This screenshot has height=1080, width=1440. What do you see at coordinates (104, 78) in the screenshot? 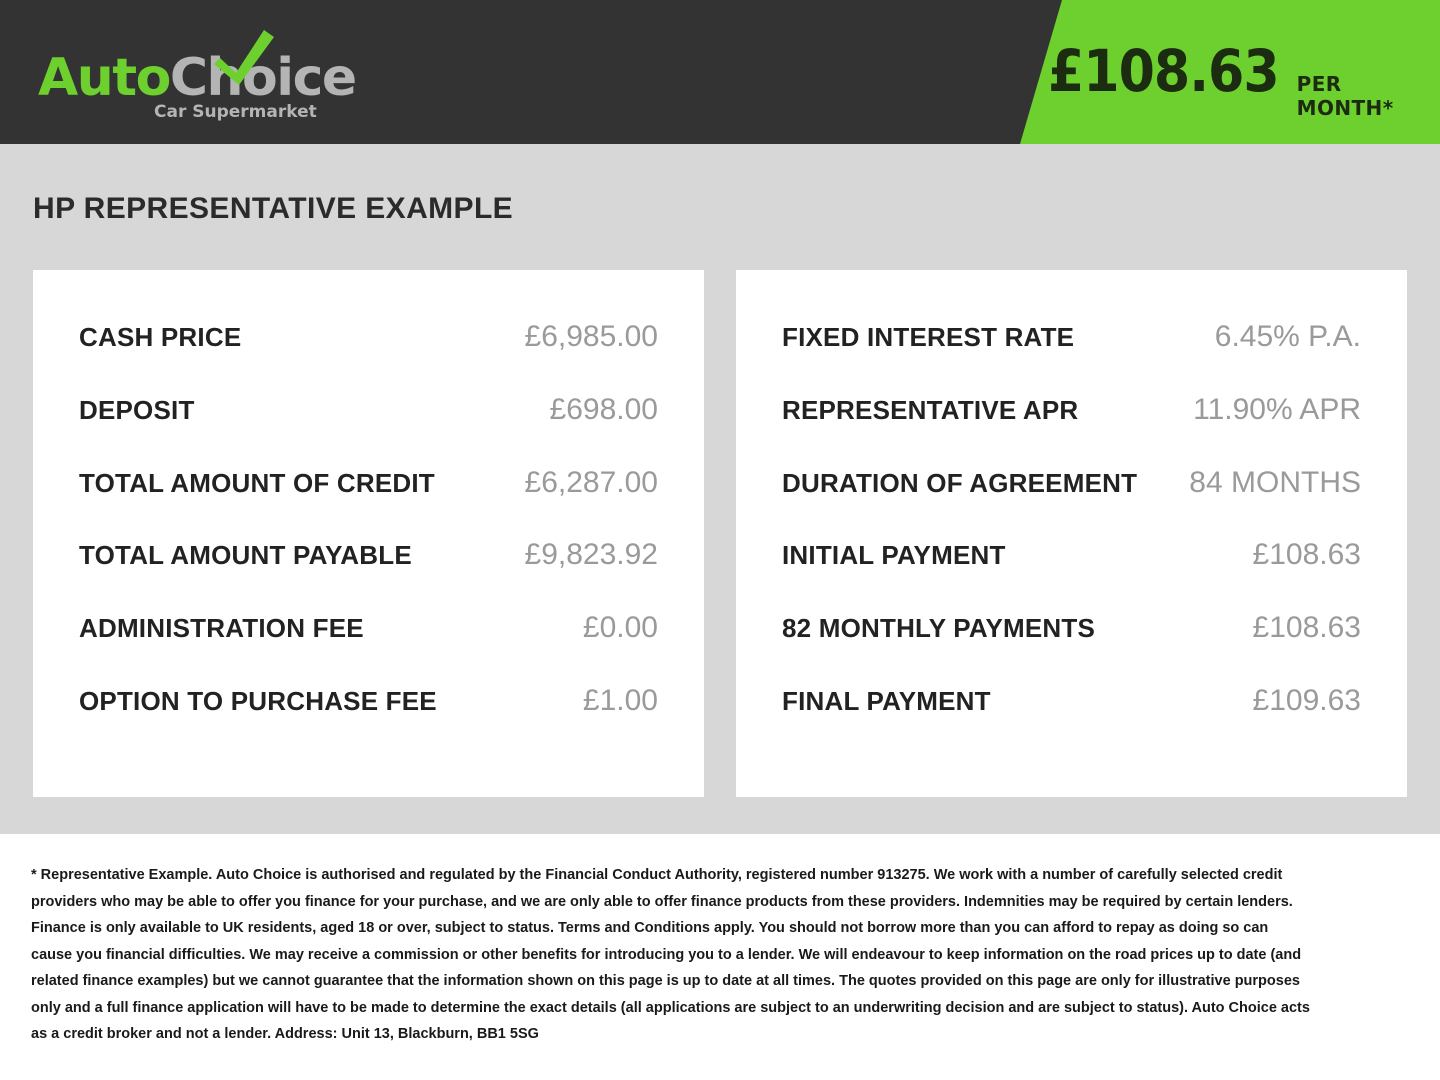
I see `logo-word-auto: Auto` at bounding box center [104, 78].